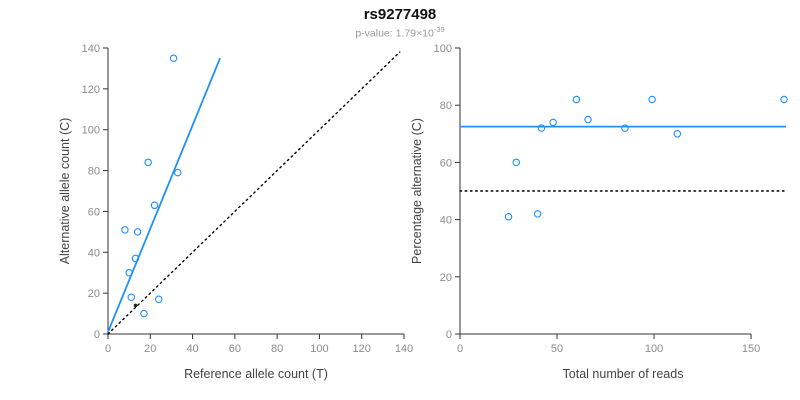  Describe the element at coordinates (394, 33) in the screenshot. I see `pvalue-text: p-value: 1.79×10` at that location.